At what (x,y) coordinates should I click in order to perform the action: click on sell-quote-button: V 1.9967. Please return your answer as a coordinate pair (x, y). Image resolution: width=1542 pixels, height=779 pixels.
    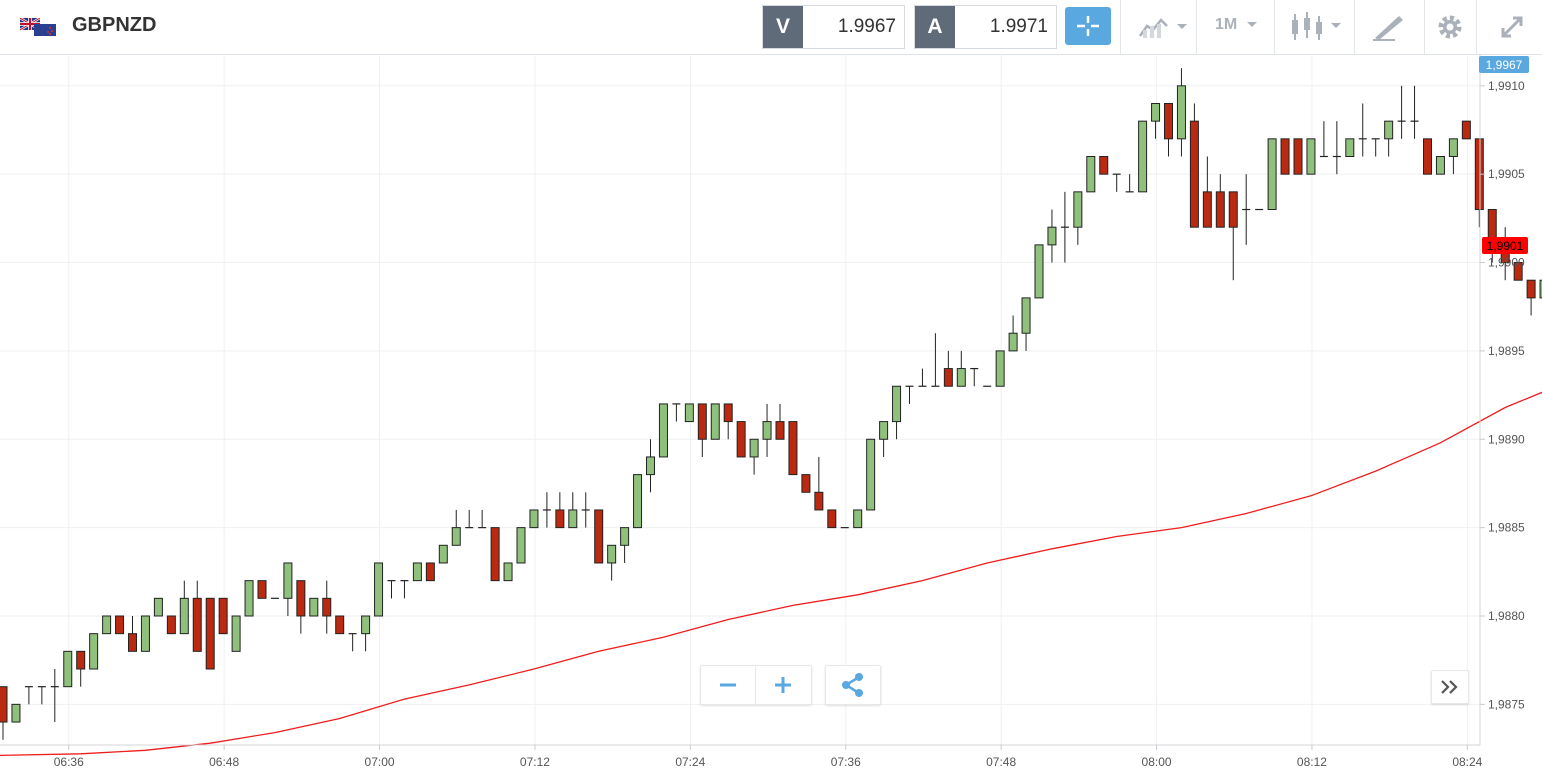
    Looking at the image, I should click on (833, 27).